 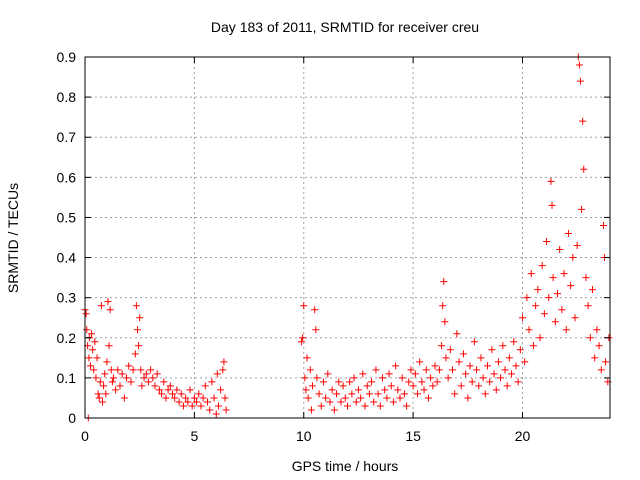 What do you see at coordinates (67, 97) in the screenshot?
I see `y-tick-label: 0.8` at bounding box center [67, 97].